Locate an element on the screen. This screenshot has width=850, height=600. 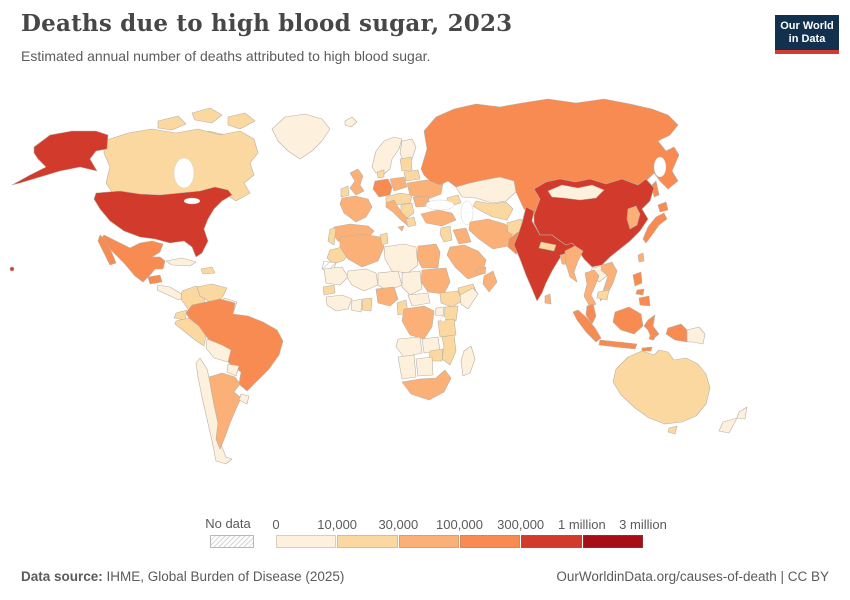
country-angola is located at coordinates (409, 347).